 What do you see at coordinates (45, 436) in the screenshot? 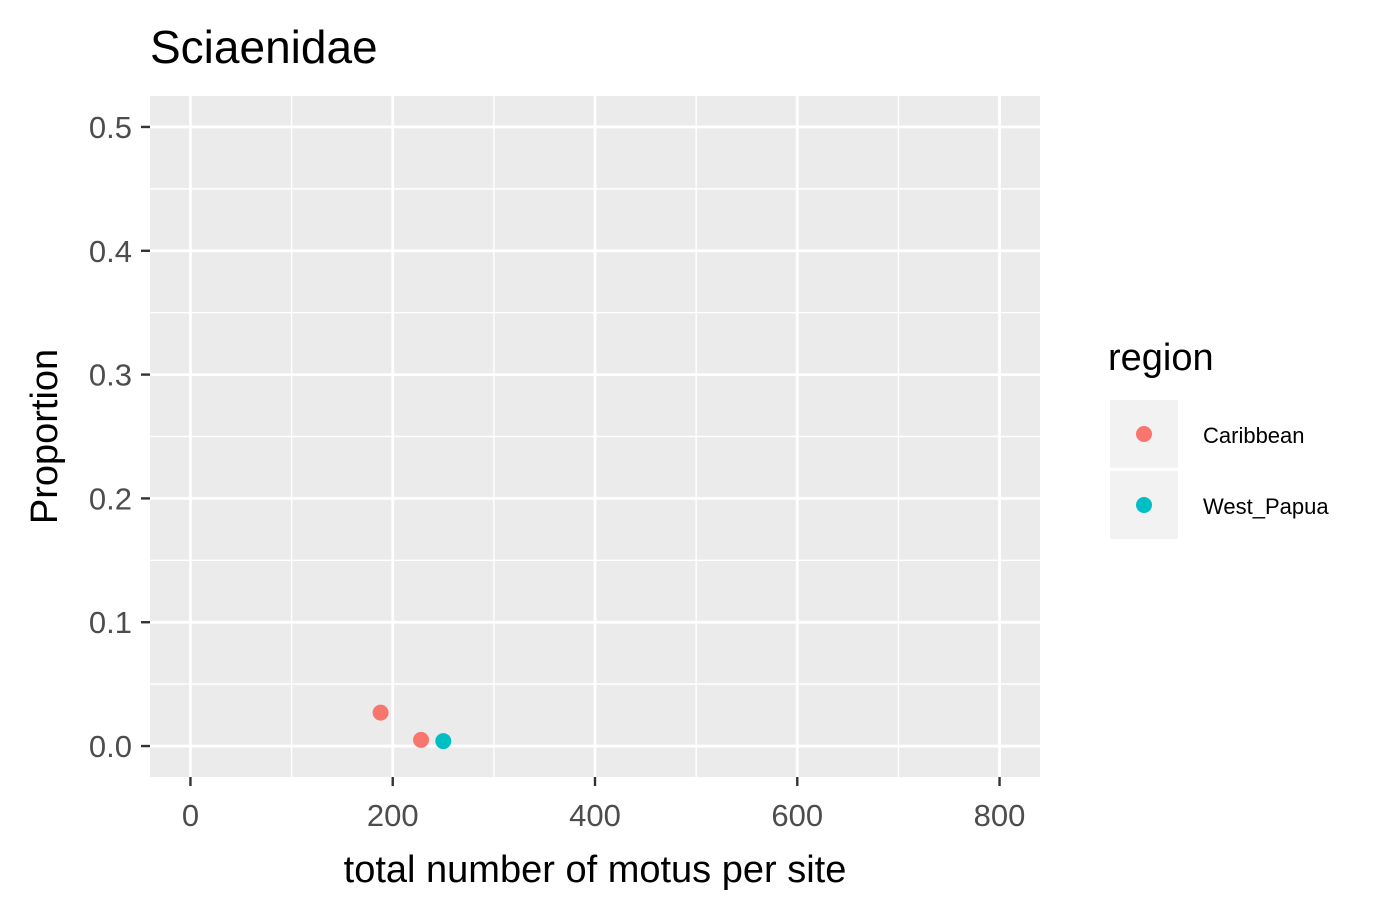
I see `y-axis-label: Proportion` at bounding box center [45, 436].